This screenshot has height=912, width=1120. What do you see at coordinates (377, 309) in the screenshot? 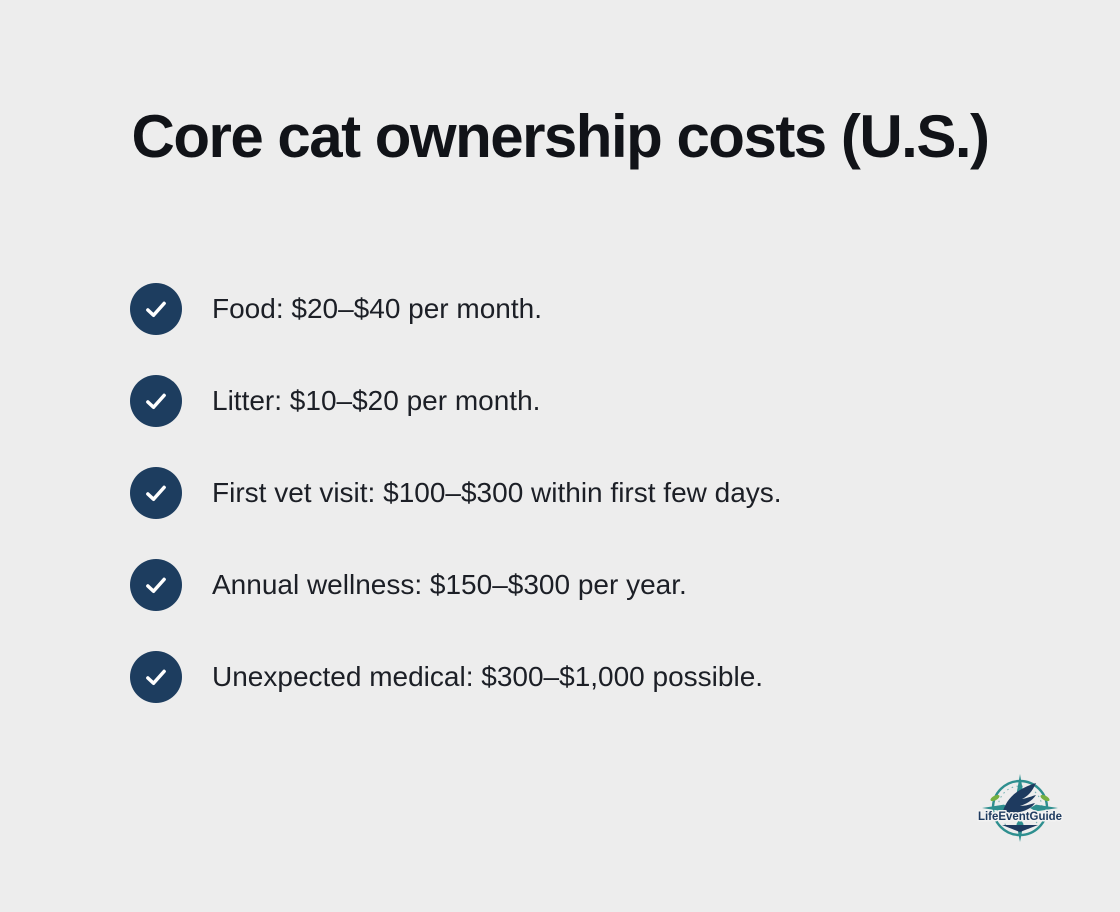
I see `list-item-label: Food: $20–$40 per month.` at bounding box center [377, 309].